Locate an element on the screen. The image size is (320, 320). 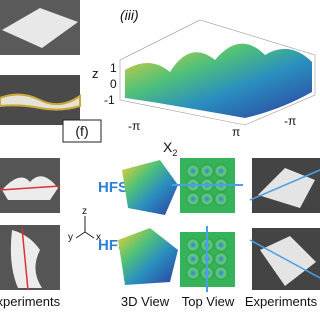
axis-label-main: X is located at coordinates (168, 147).